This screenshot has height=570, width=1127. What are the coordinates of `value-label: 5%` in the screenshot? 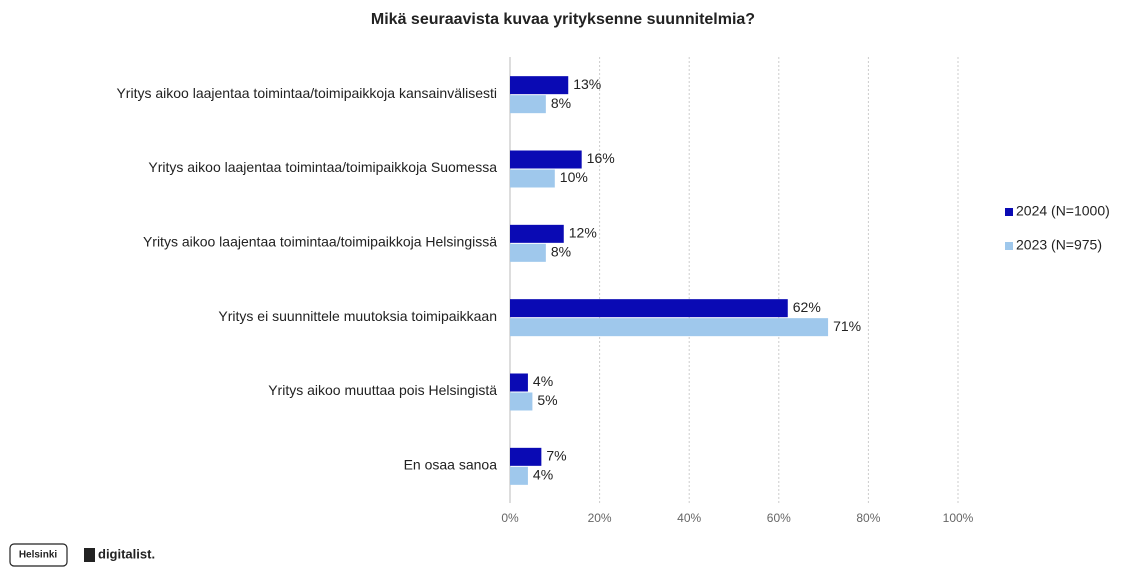 It's located at (547, 400).